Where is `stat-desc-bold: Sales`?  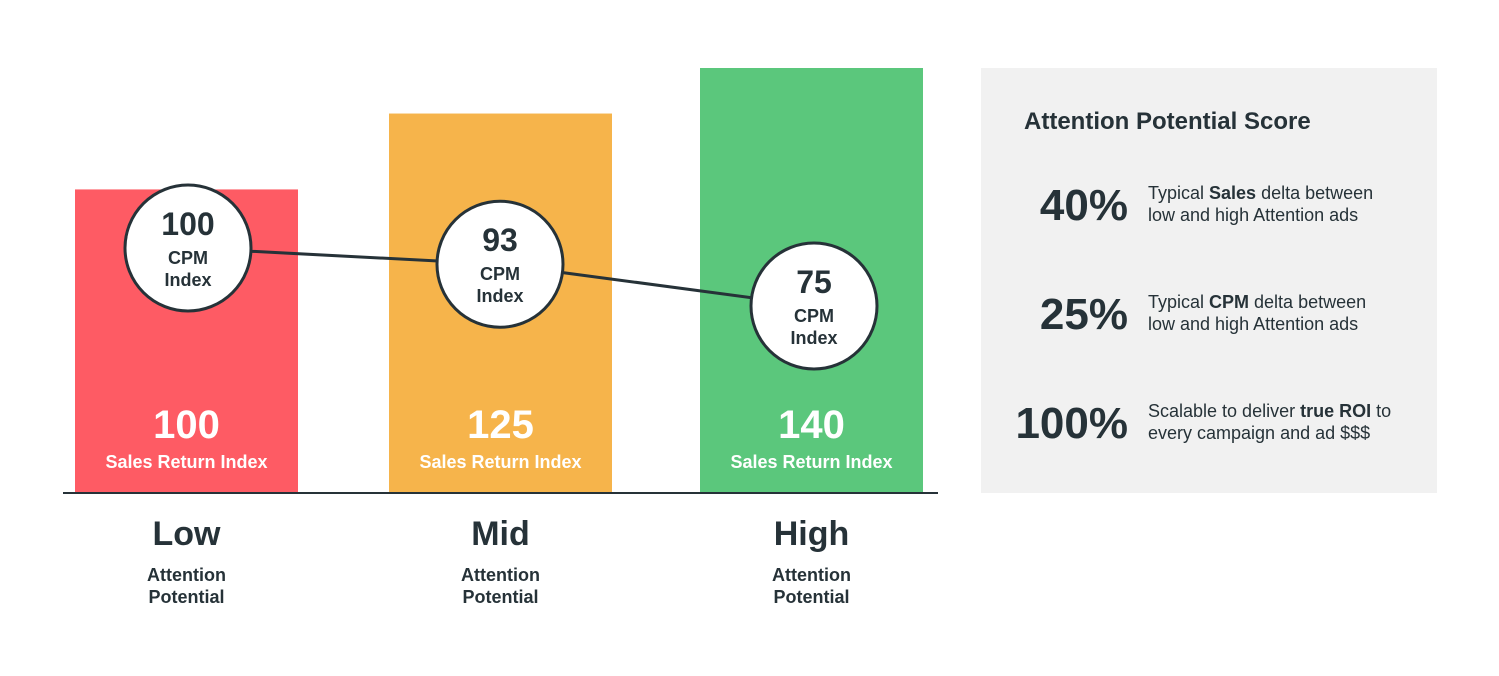 stat-desc-bold: Sales is located at coordinates (1233, 193).